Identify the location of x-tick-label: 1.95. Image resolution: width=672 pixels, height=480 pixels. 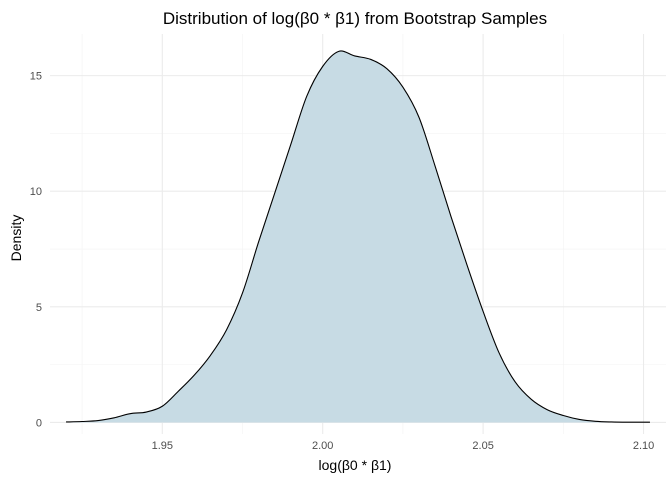
(162, 446).